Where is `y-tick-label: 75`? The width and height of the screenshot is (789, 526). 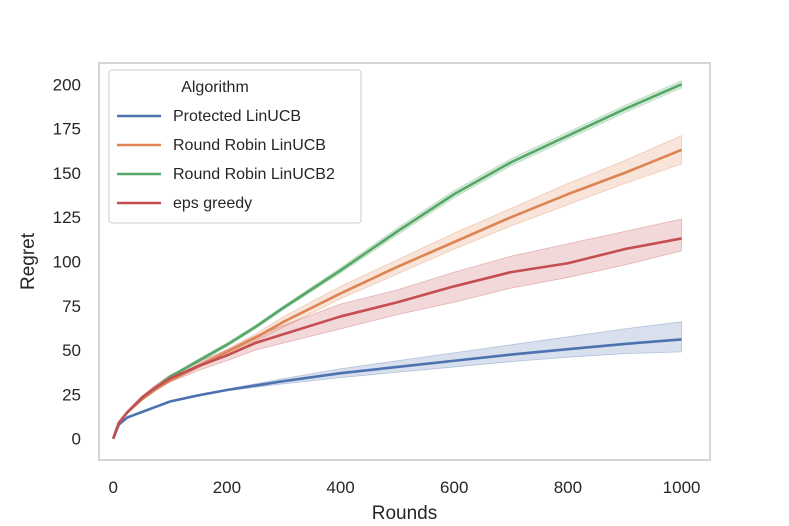
y-tick-label: 75 is located at coordinates (71, 306).